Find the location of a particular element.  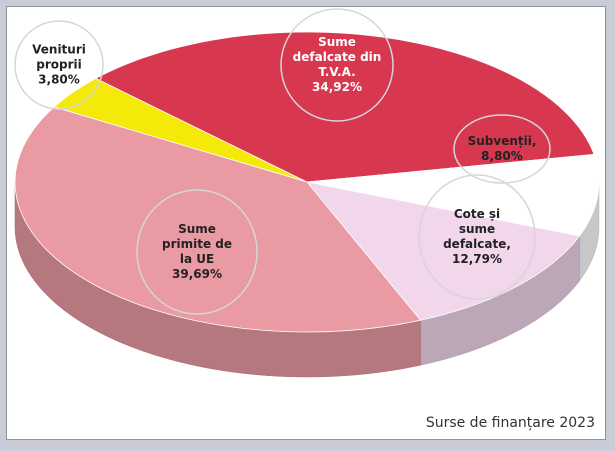

data-label: Subvenții, 8,80% is located at coordinates (502, 149).